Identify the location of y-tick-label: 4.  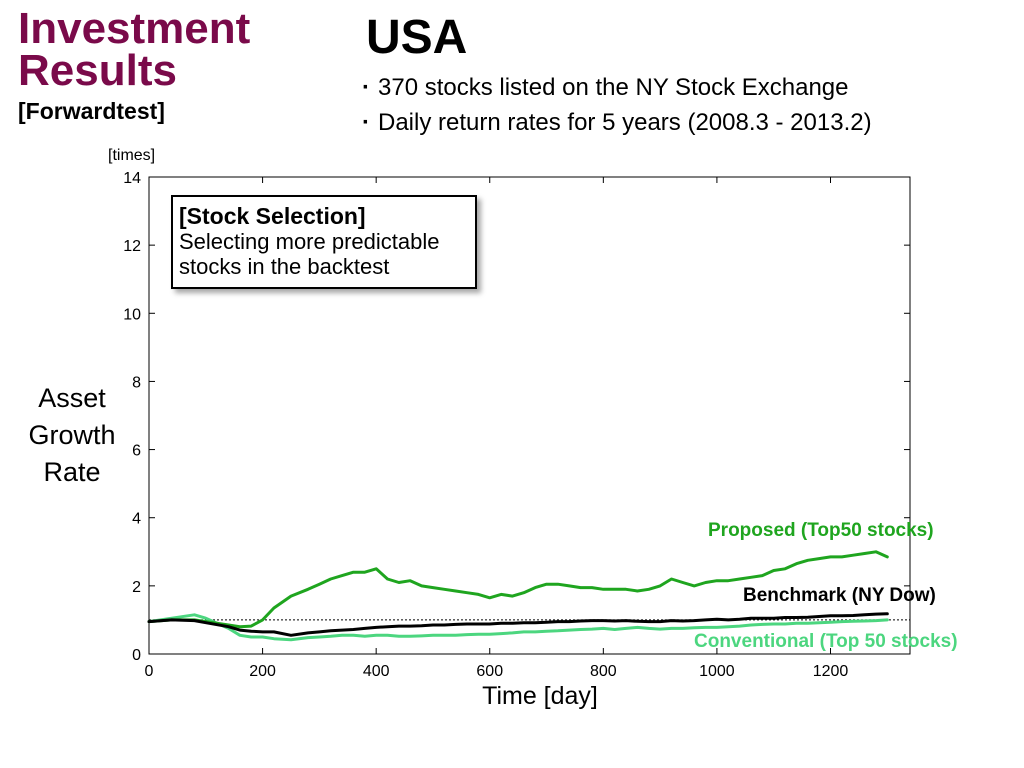
(136, 519).